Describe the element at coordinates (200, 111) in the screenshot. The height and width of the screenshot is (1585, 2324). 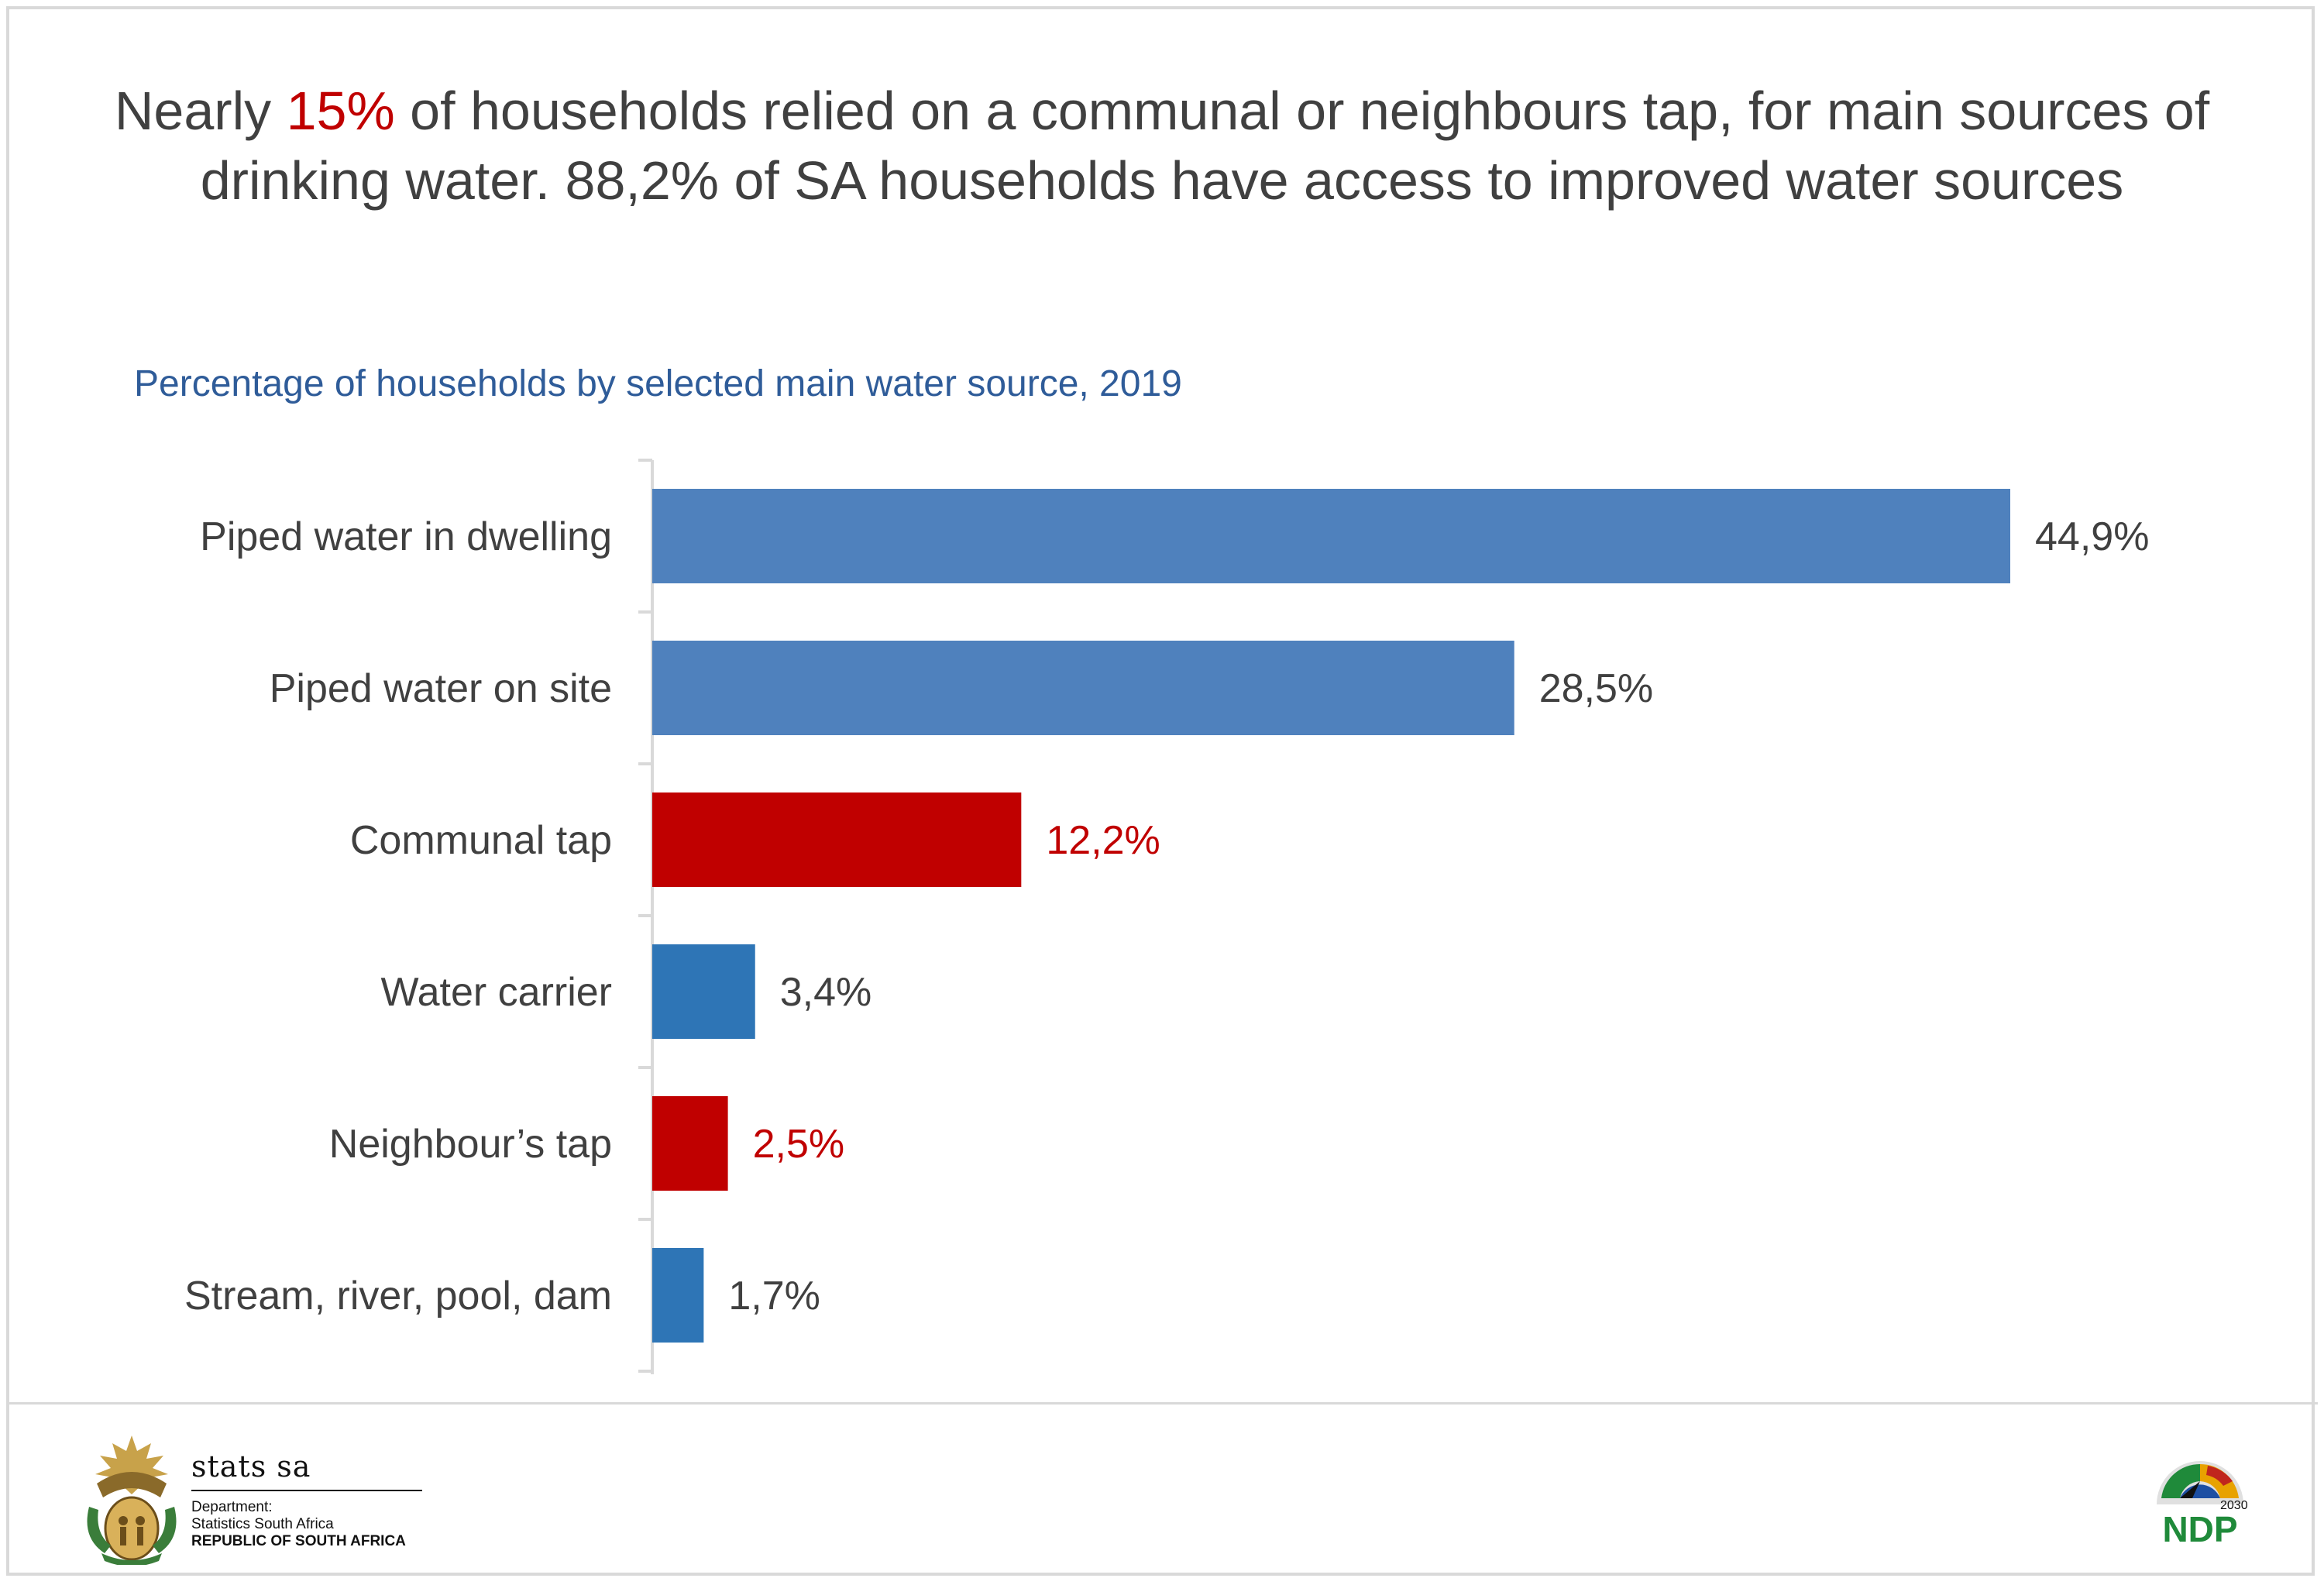
I see `headline-part1: Nearly` at that location.